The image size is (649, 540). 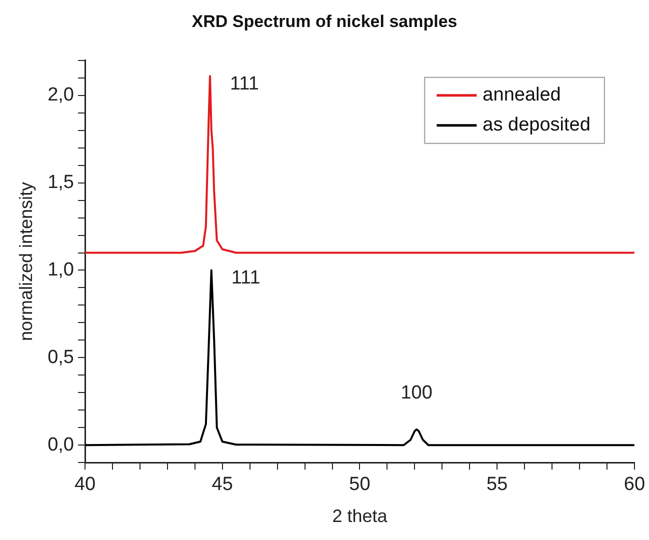 I want to click on x-axis-title: 2 theta, so click(x=360, y=516).